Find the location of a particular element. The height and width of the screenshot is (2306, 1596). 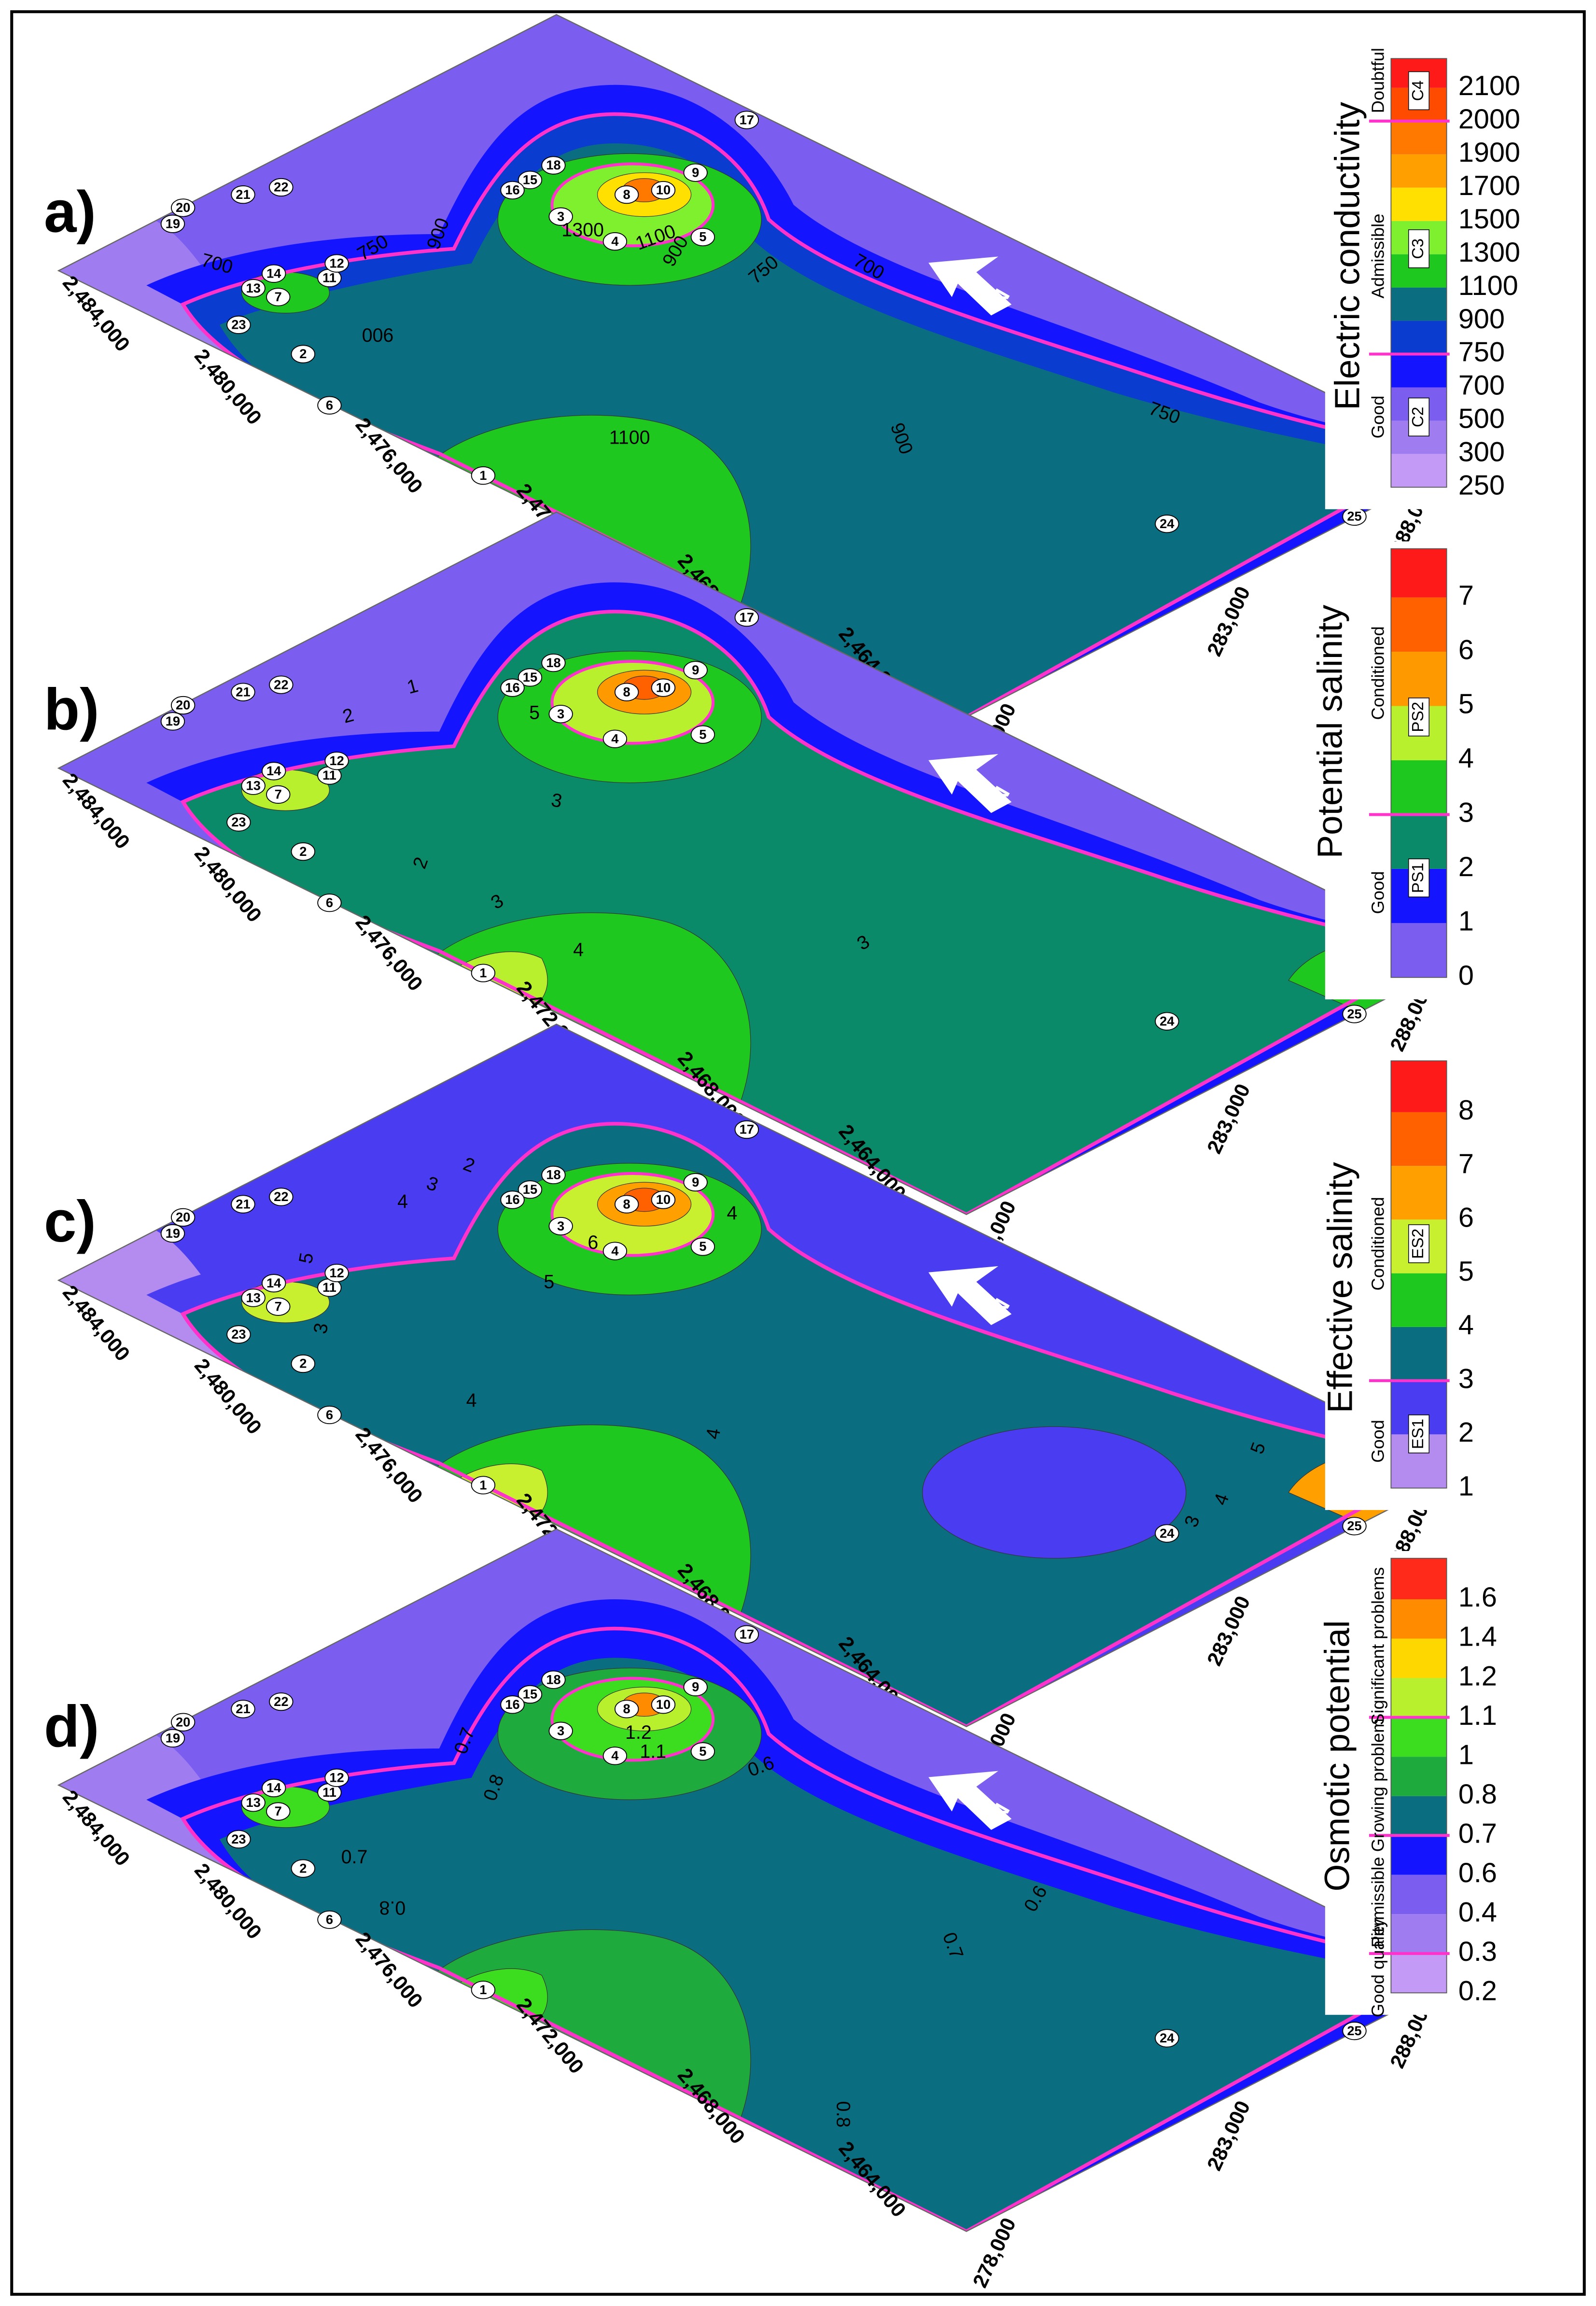

class-group-label: Permissible is located at coordinates (1378, 1902).